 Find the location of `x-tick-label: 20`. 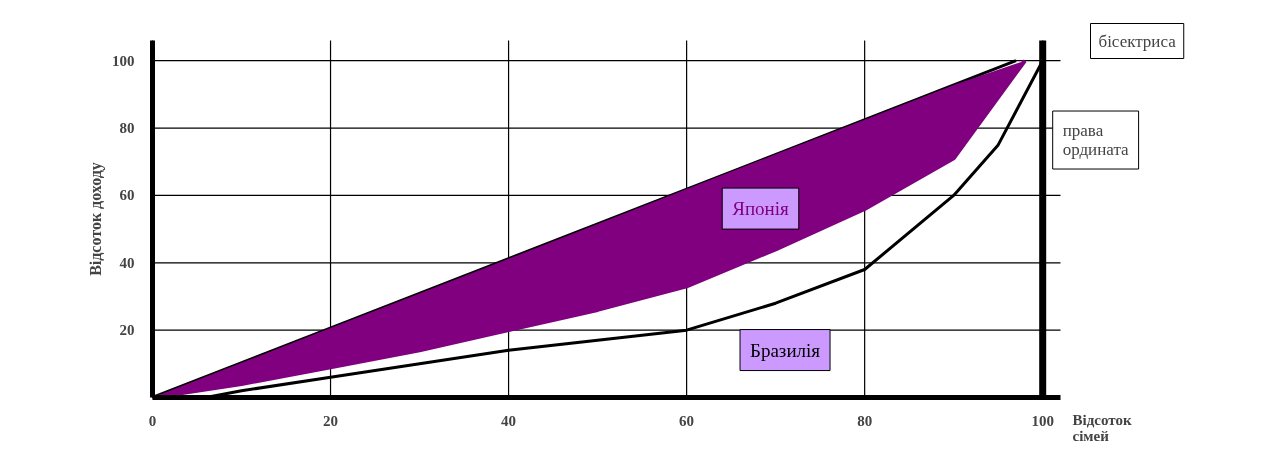

x-tick-label: 20 is located at coordinates (331, 420).